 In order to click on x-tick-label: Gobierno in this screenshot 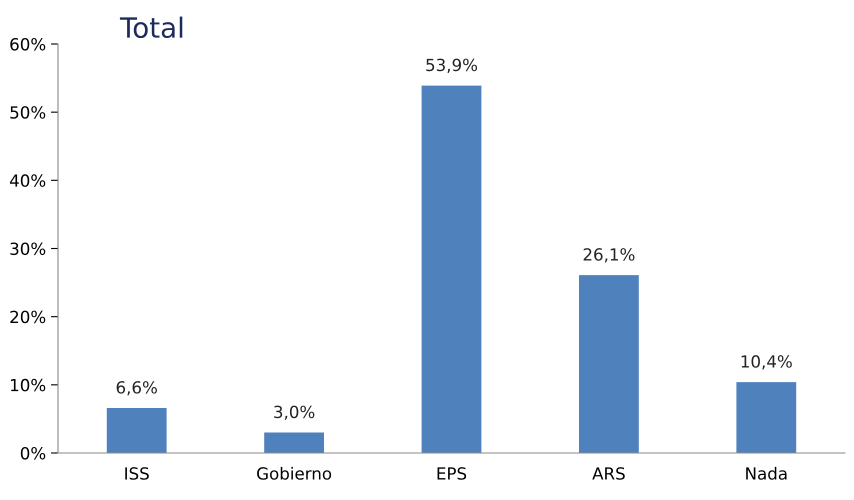, I will do `click(294, 473)`.